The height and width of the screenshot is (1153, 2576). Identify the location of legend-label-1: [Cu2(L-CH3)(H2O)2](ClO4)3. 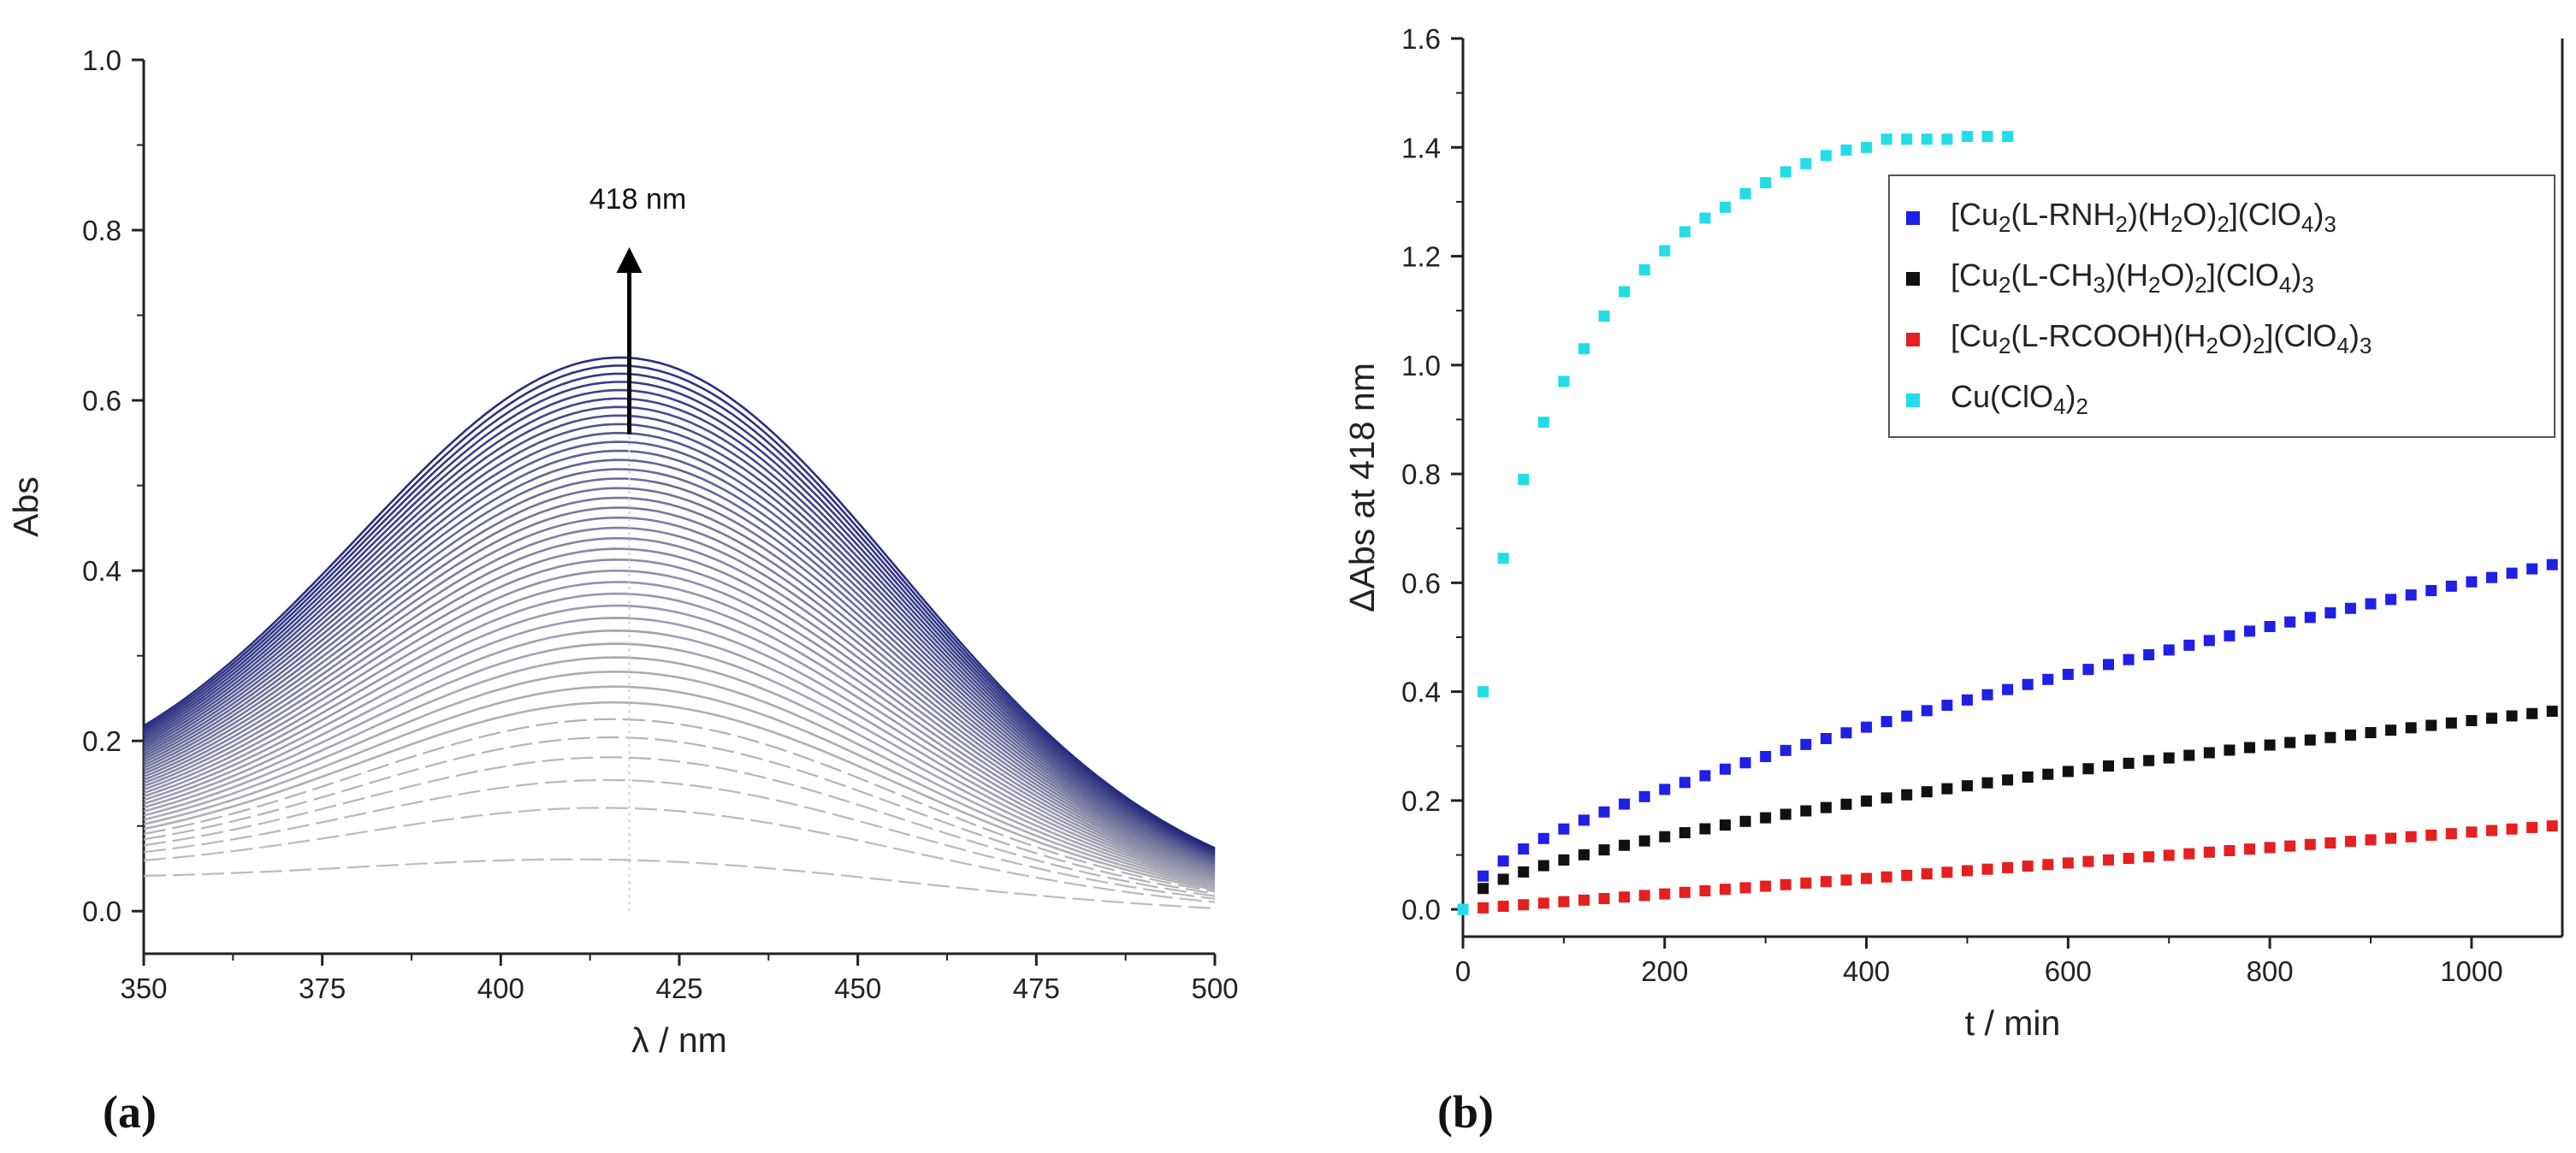
(2132, 278).